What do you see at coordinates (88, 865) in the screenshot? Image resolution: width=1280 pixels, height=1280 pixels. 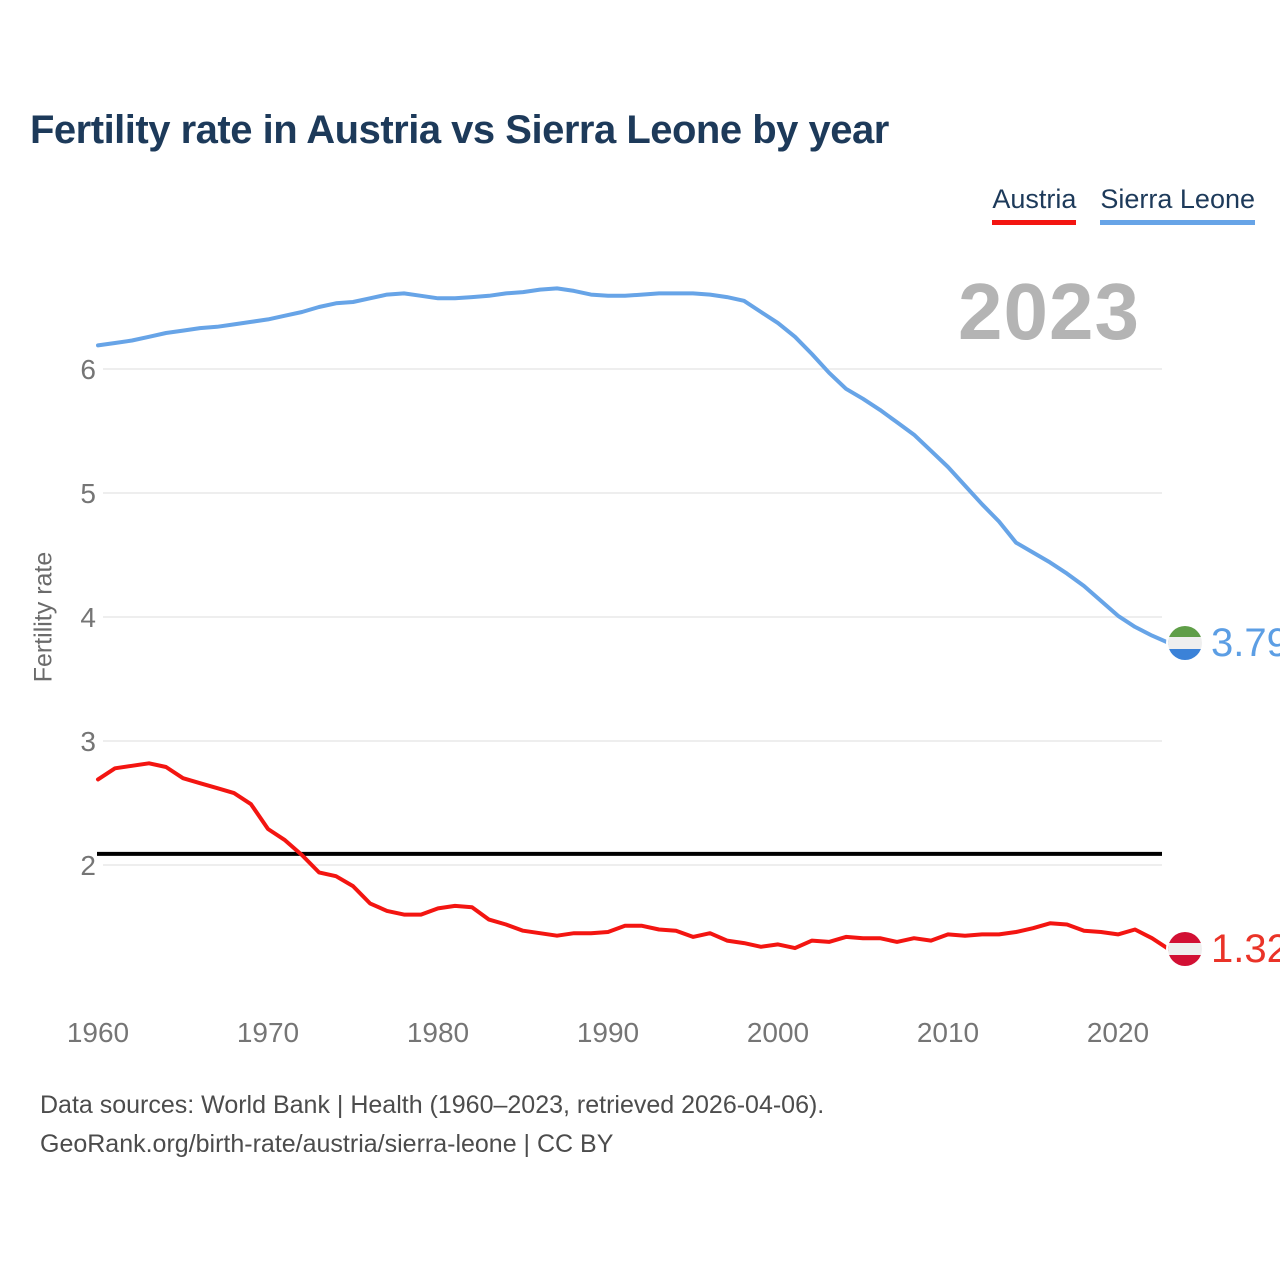 I see `y-tick-label: 2` at bounding box center [88, 865].